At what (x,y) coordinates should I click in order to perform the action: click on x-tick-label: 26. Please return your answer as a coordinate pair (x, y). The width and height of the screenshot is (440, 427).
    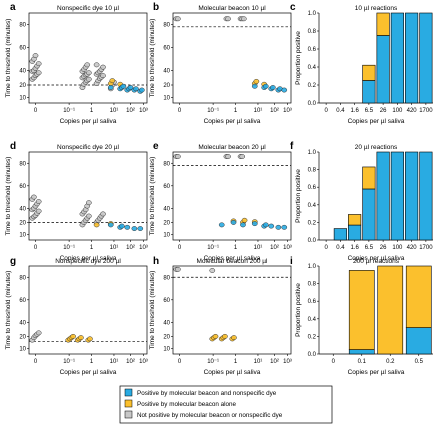
    Looking at the image, I should click on (383, 111).